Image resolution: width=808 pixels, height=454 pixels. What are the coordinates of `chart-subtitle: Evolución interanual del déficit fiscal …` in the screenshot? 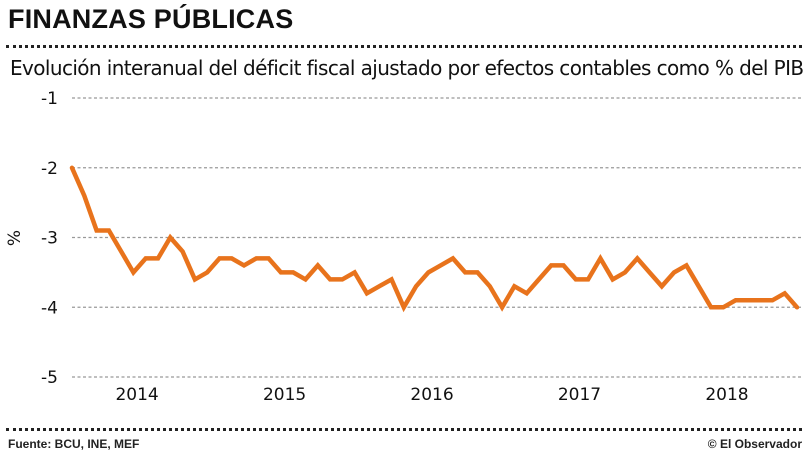 It's located at (407, 68).